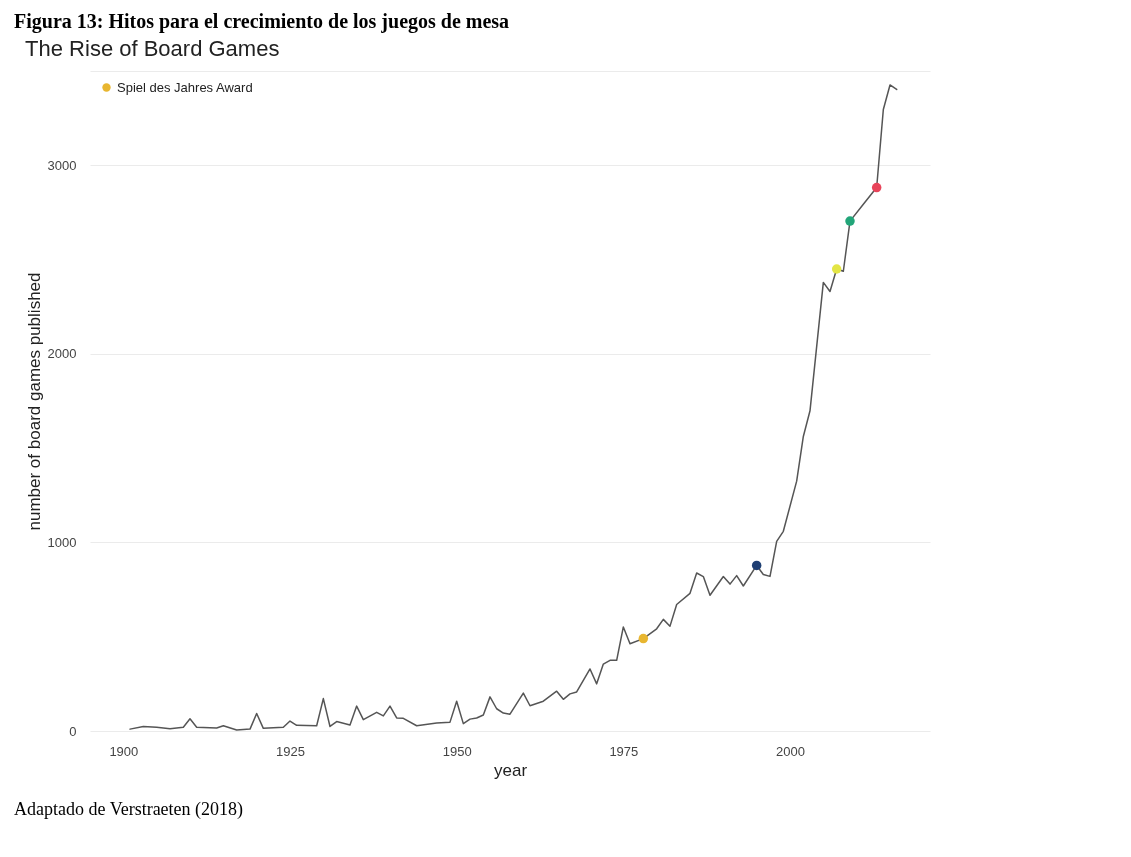 Image resolution: width=1131 pixels, height=857 pixels. Describe the element at coordinates (62, 165) in the screenshot. I see `y-tick-label: 3000` at that location.